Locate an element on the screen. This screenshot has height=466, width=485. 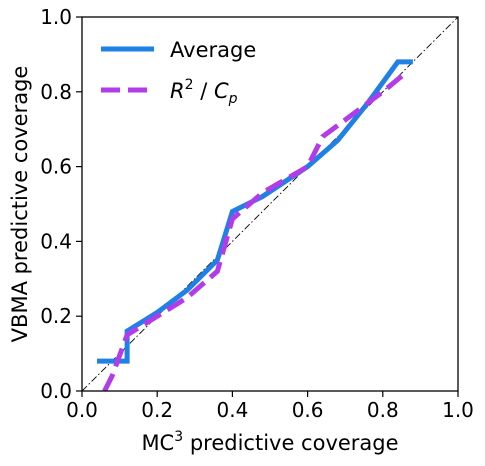
y-tick-label: 0.0 is located at coordinates (56, 391).